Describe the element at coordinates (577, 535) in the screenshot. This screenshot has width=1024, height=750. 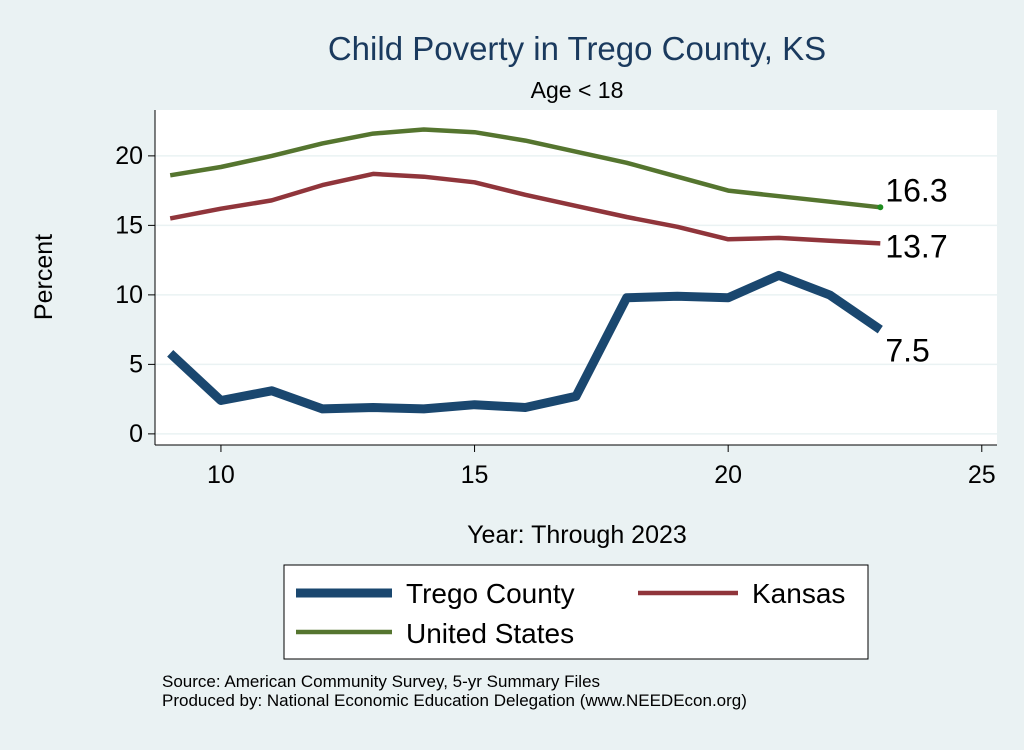
I see `x-axis-label: Year: Through 2023` at that location.